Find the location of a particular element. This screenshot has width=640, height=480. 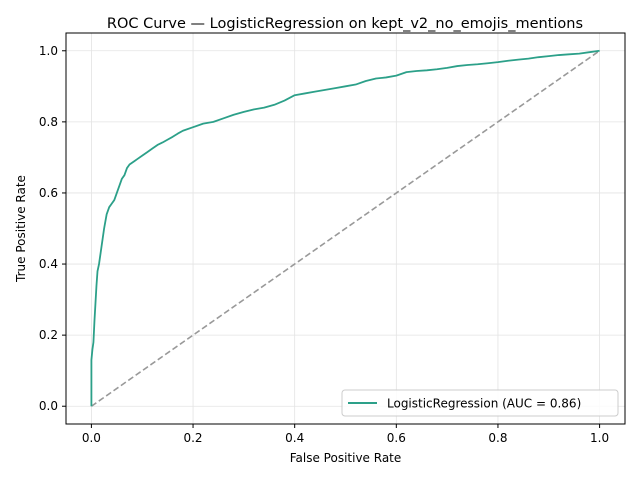

y-tick-label: 0.6 is located at coordinates (48, 193).